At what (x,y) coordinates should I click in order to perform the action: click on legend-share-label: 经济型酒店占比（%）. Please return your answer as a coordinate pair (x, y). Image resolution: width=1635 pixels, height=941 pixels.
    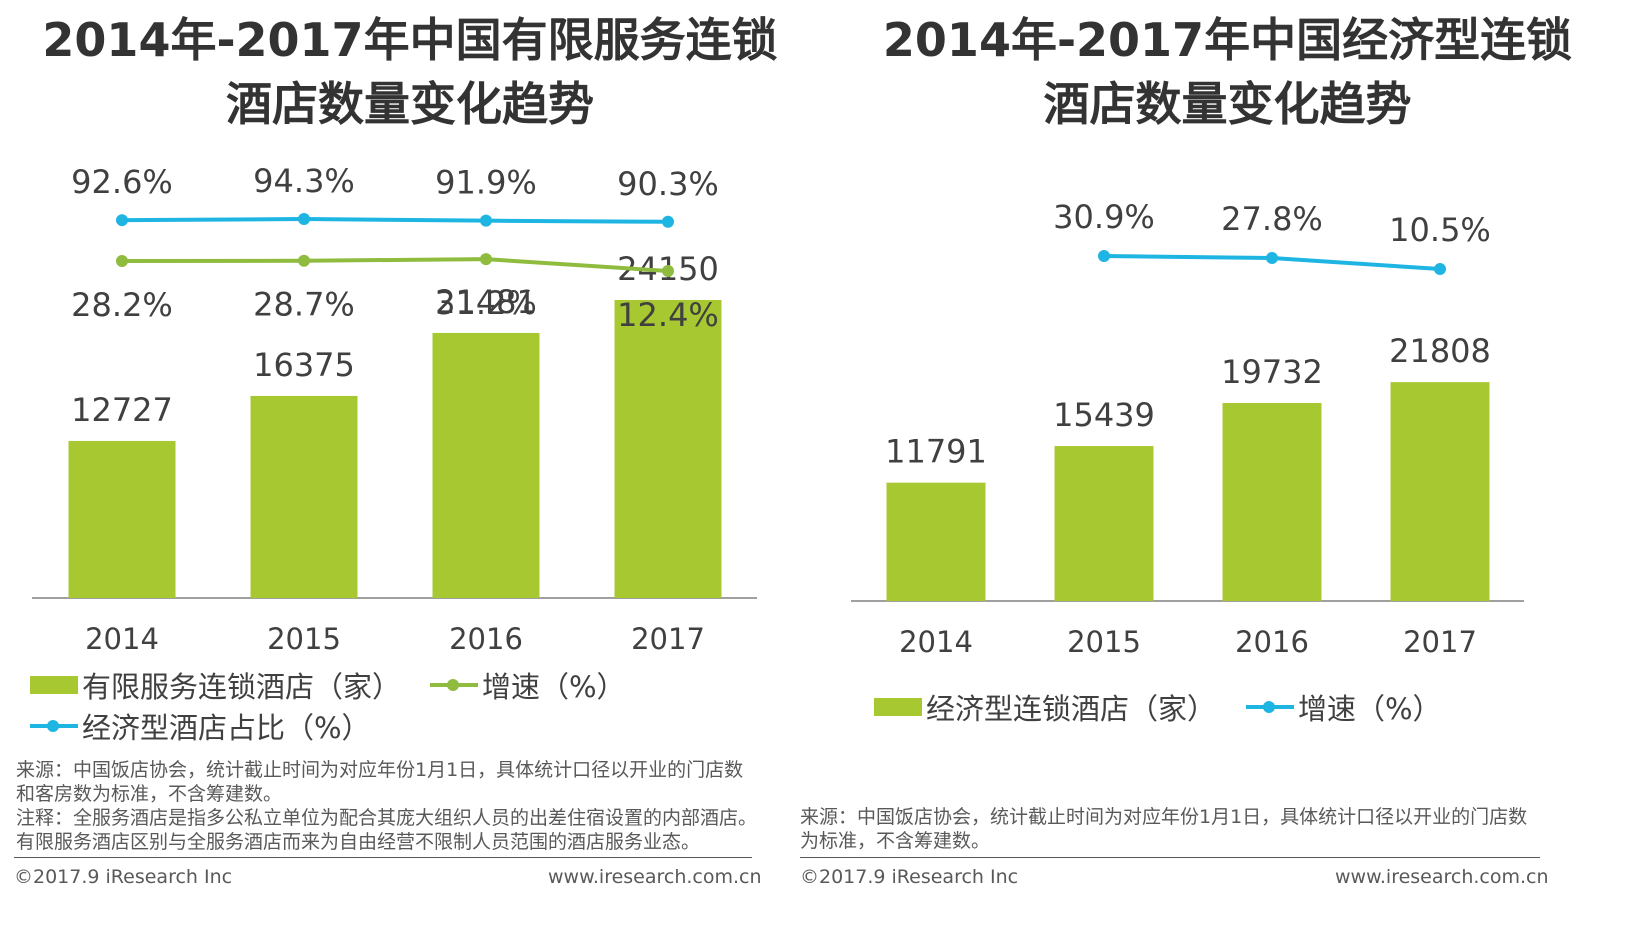
    Looking at the image, I should click on (226, 728).